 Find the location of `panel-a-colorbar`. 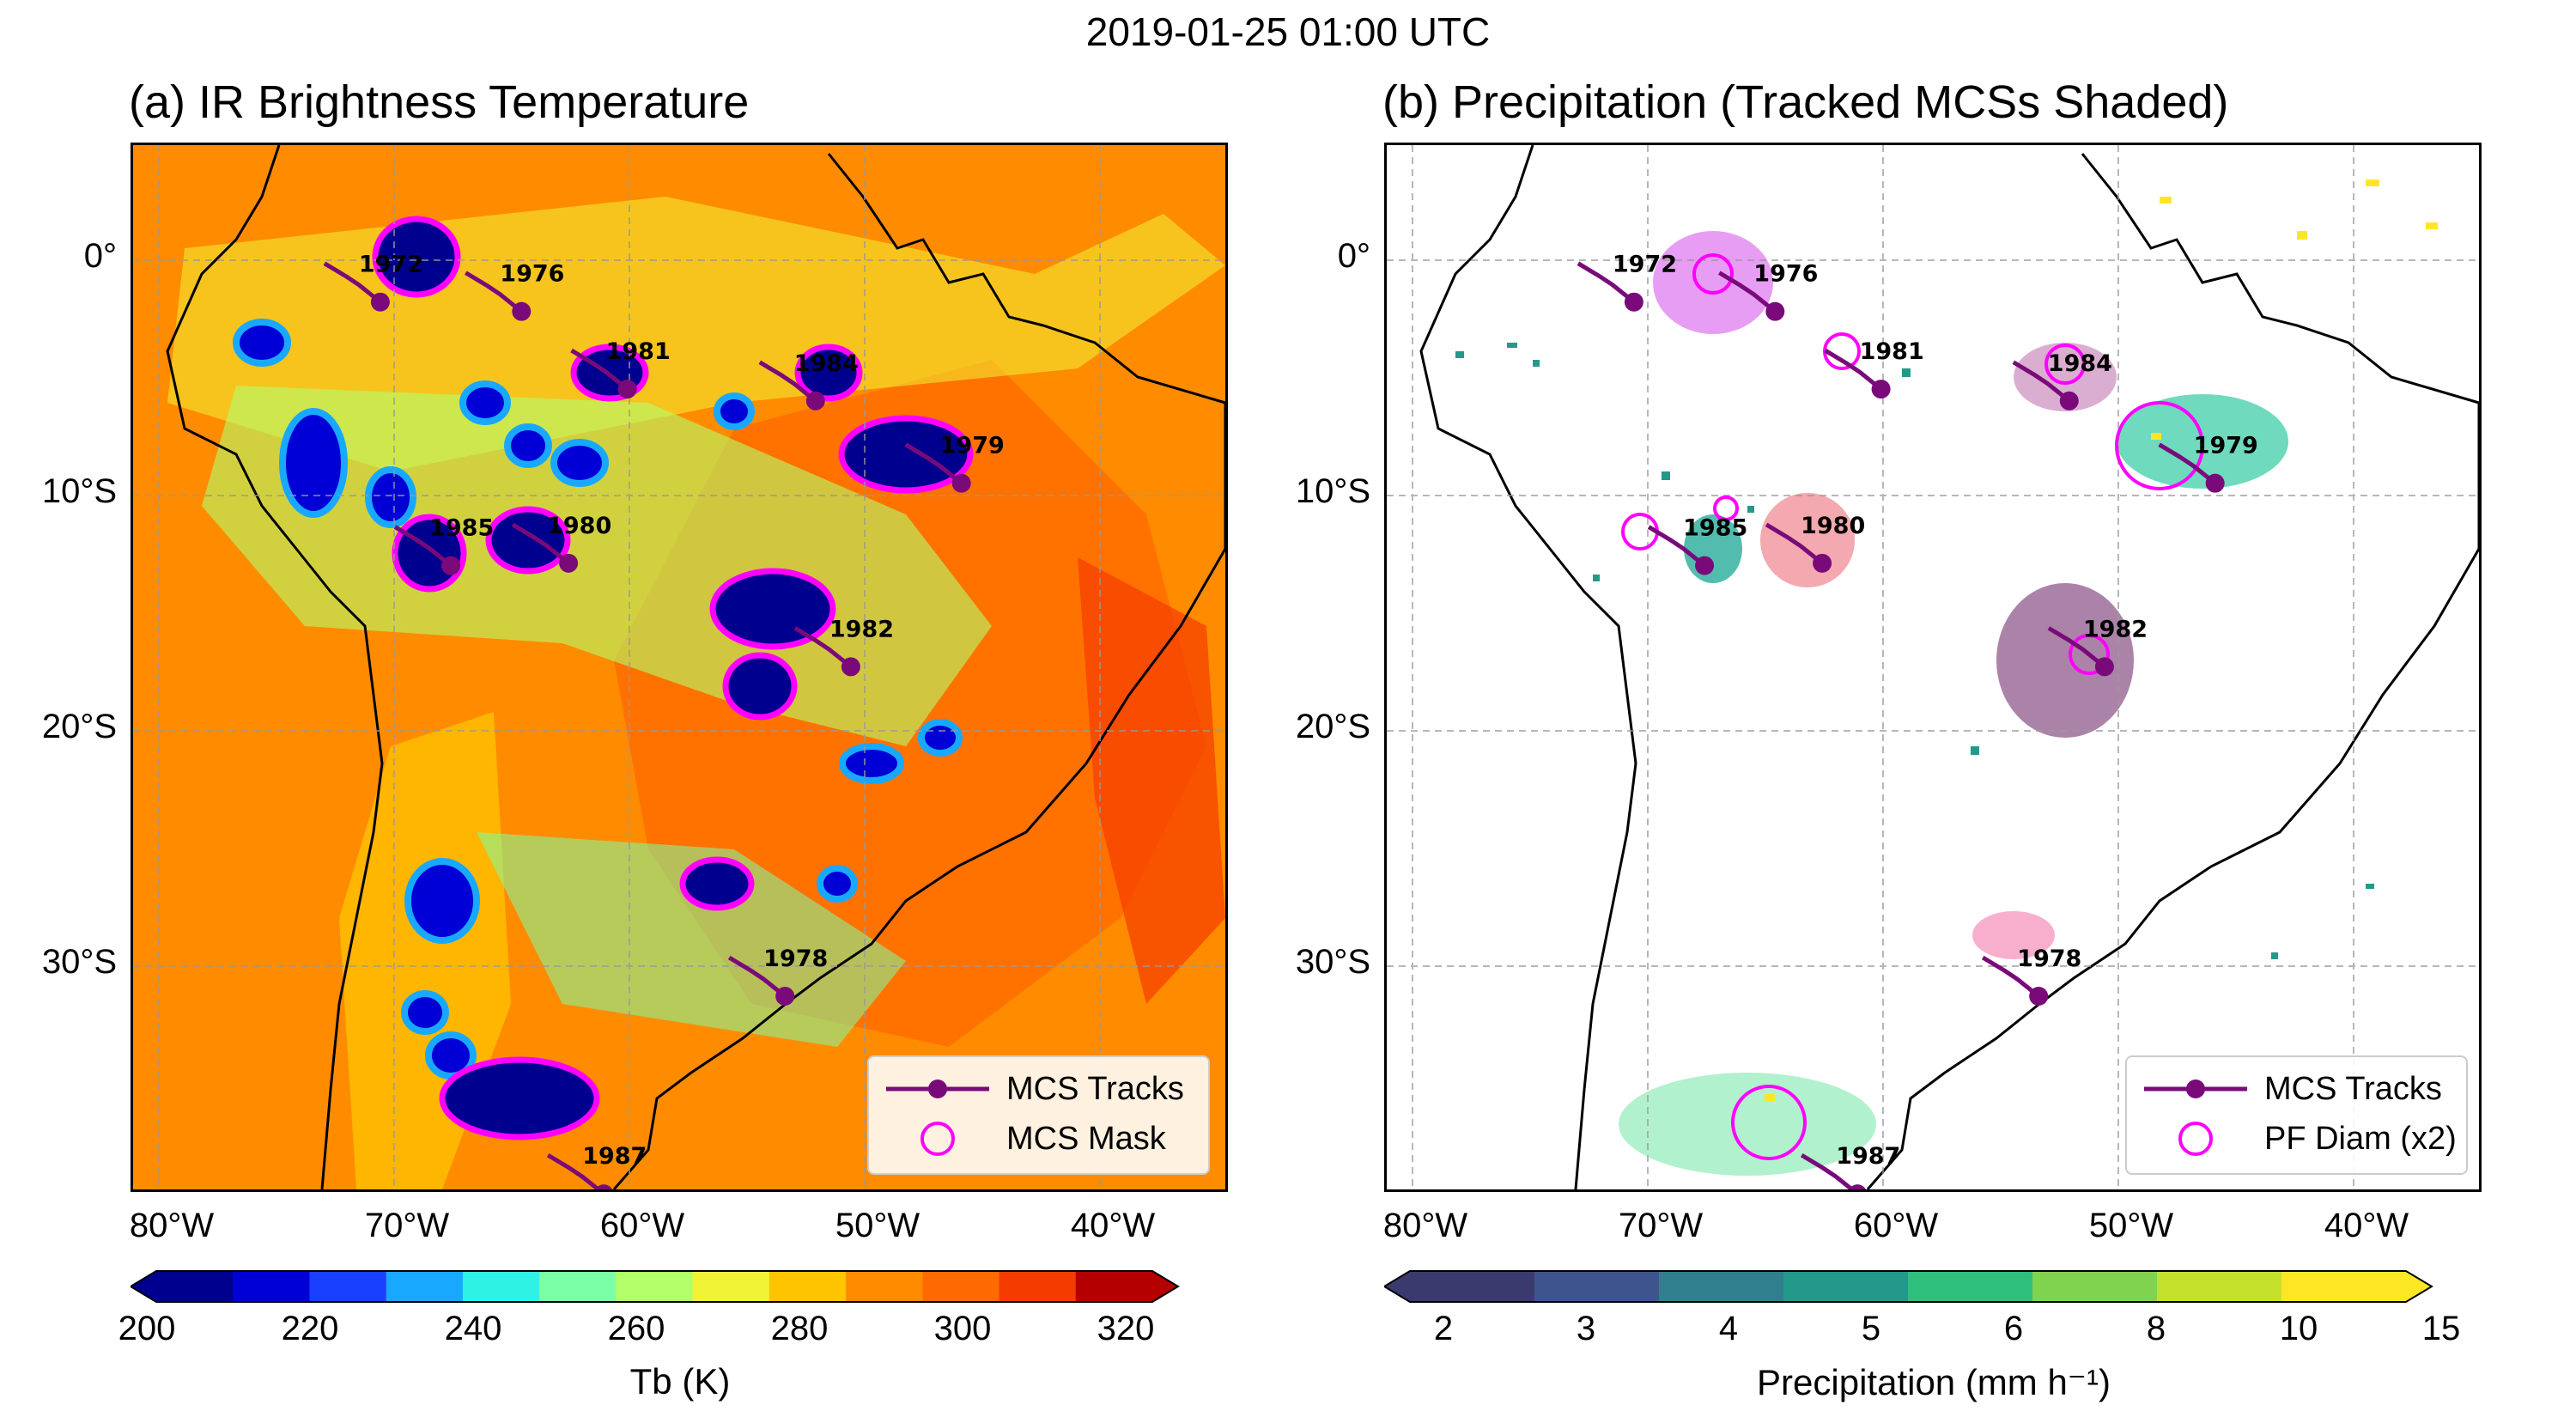

panel-a-colorbar is located at coordinates (655, 1286).